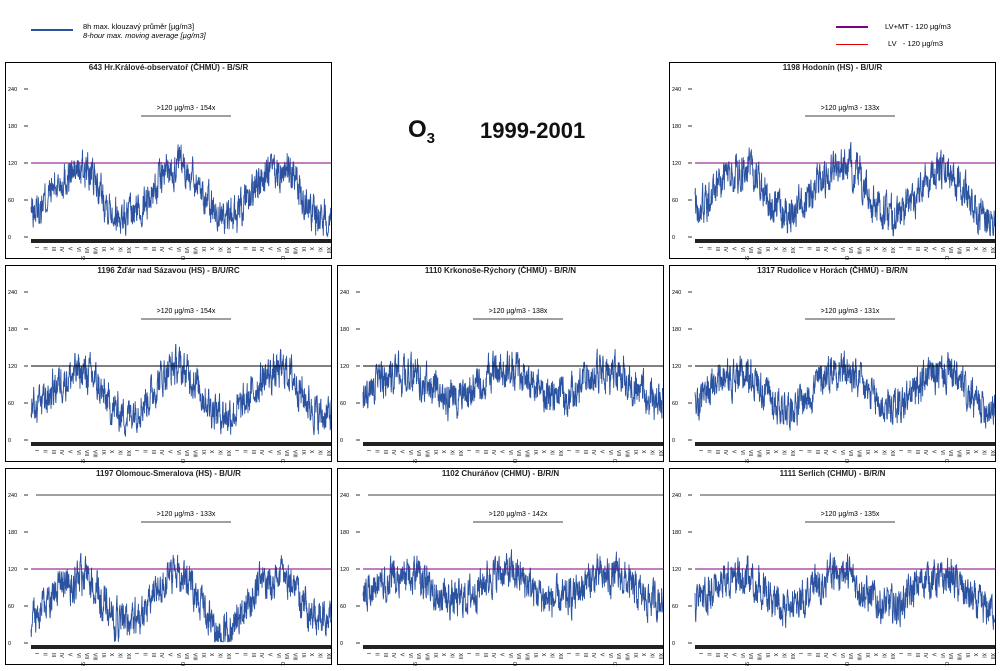  Describe the element at coordinates (518, 514) in the screenshot. I see `exceedance-label: >120 µg/m3 - 142x` at that location.